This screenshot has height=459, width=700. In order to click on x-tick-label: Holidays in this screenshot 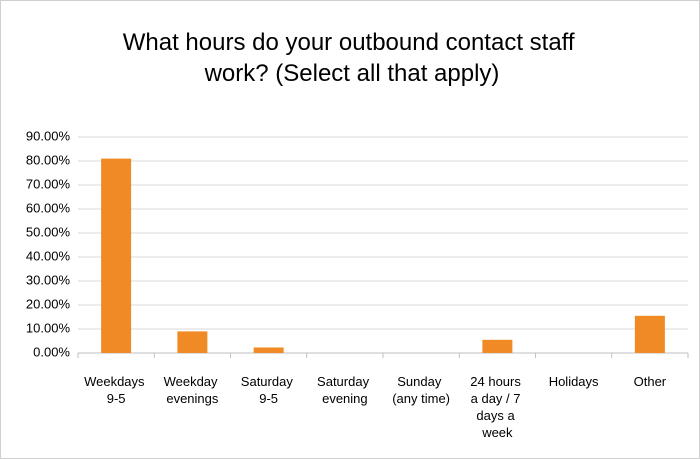, I will do `click(574, 381)`.